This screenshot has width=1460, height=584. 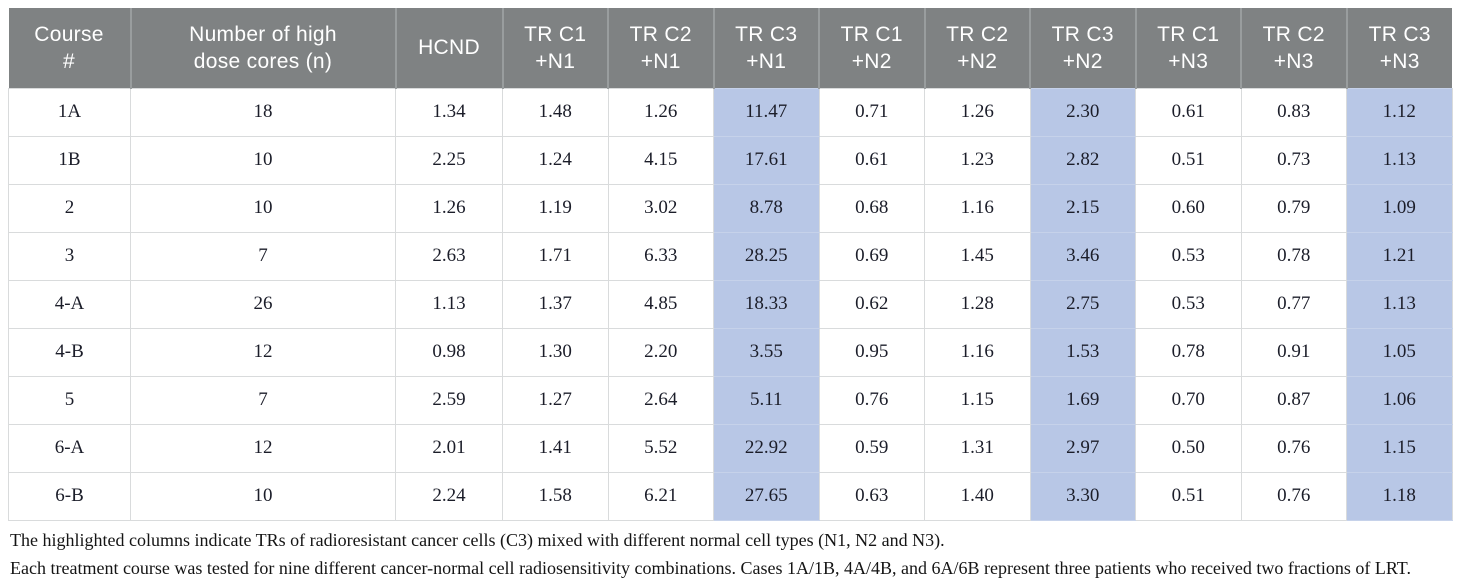 I want to click on value-cell: 2.82, so click(x=1082, y=160).